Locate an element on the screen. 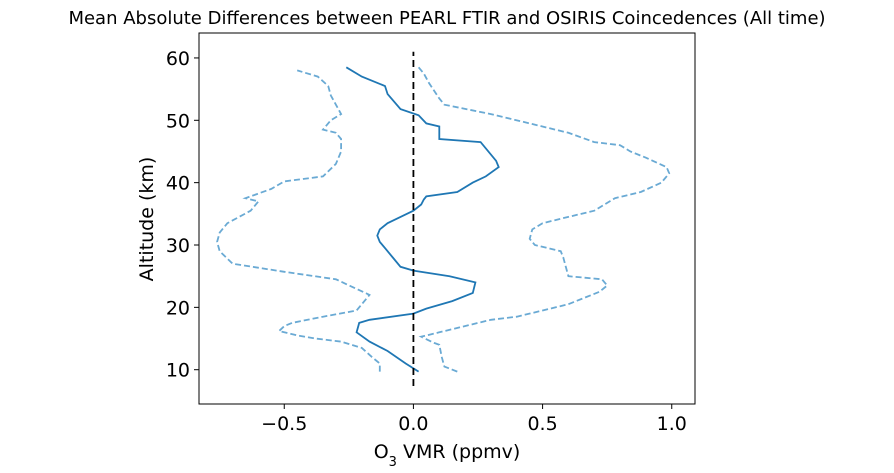 The width and height of the screenshot is (894, 473). y-tick-label: 40 is located at coordinates (178, 184).